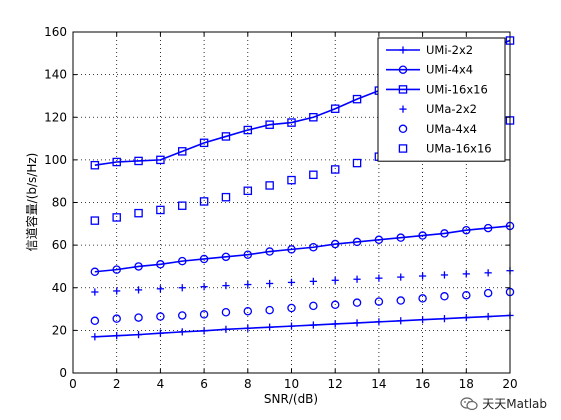  What do you see at coordinates (161, 384) in the screenshot?
I see `x-tick-label: 4` at bounding box center [161, 384].